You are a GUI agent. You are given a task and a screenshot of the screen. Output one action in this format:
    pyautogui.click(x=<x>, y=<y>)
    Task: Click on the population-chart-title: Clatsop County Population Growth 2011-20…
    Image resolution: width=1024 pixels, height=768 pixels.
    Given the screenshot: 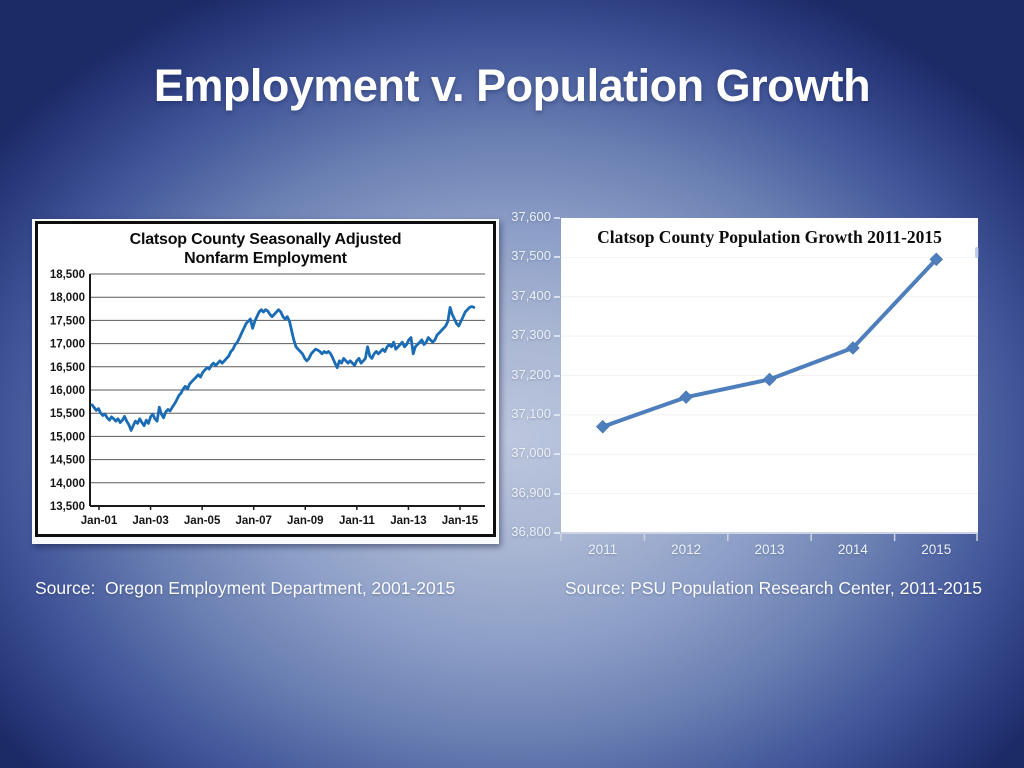 What is the action you would take?
    pyautogui.click(x=769, y=237)
    